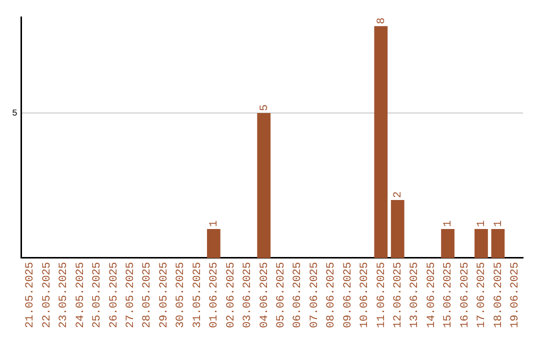 The image size is (540, 340). I want to click on x-tick-label: 14.06.2025, so click(432, 295).